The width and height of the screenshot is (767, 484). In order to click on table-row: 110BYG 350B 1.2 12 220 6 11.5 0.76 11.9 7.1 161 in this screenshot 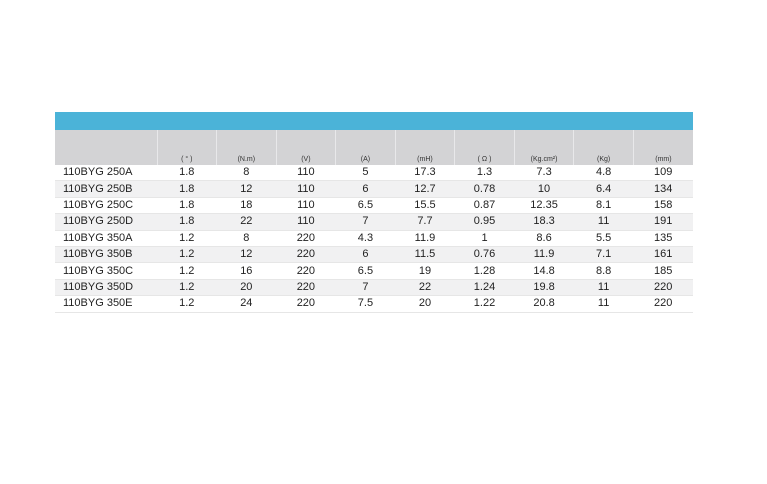, I will do `click(374, 255)`.